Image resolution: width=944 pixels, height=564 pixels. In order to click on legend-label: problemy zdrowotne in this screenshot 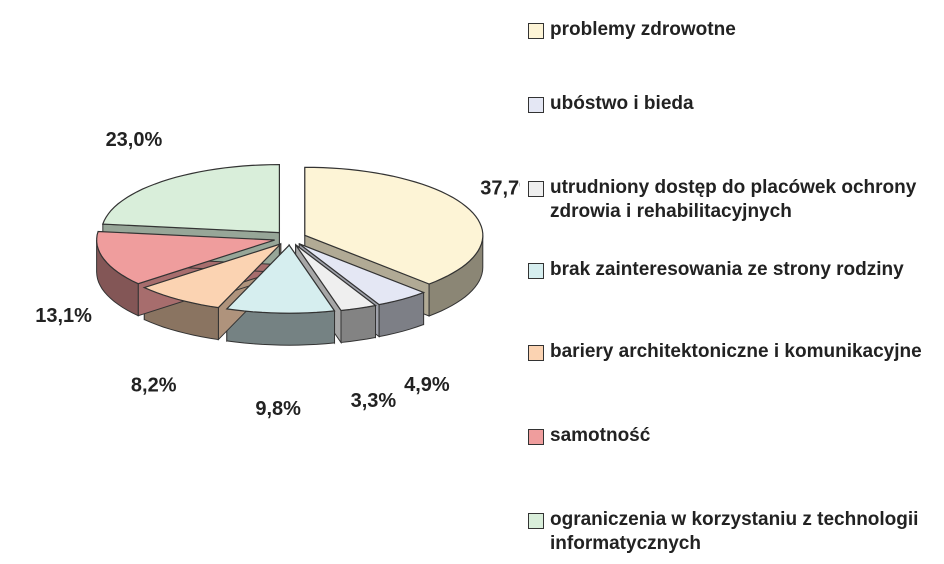, I will do `click(643, 29)`.